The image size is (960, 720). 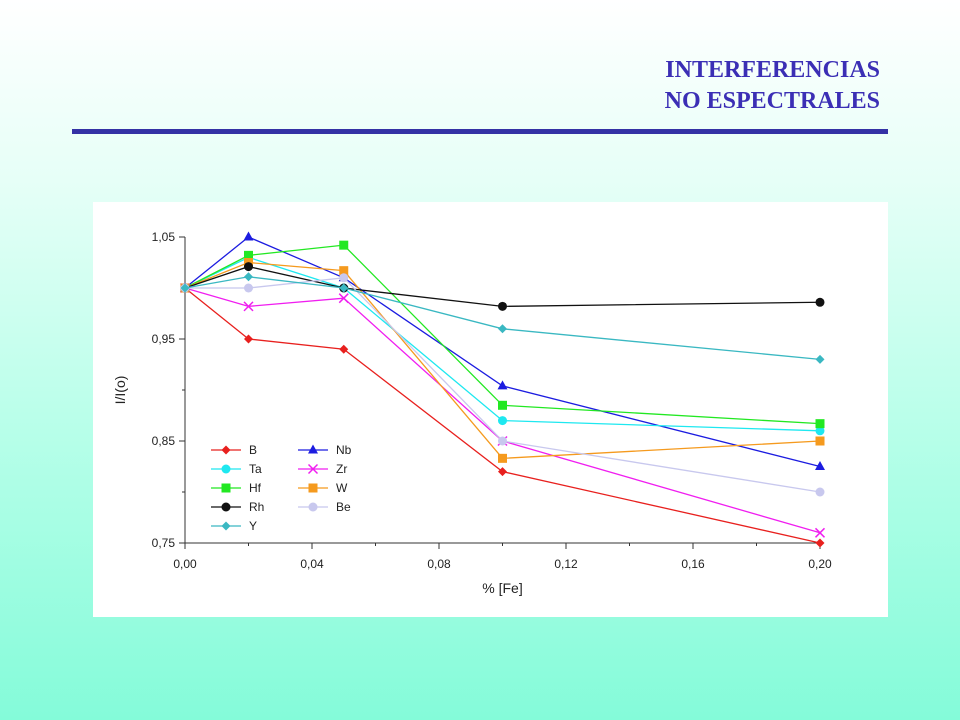 What do you see at coordinates (253, 526) in the screenshot?
I see `legend-label: Y` at bounding box center [253, 526].